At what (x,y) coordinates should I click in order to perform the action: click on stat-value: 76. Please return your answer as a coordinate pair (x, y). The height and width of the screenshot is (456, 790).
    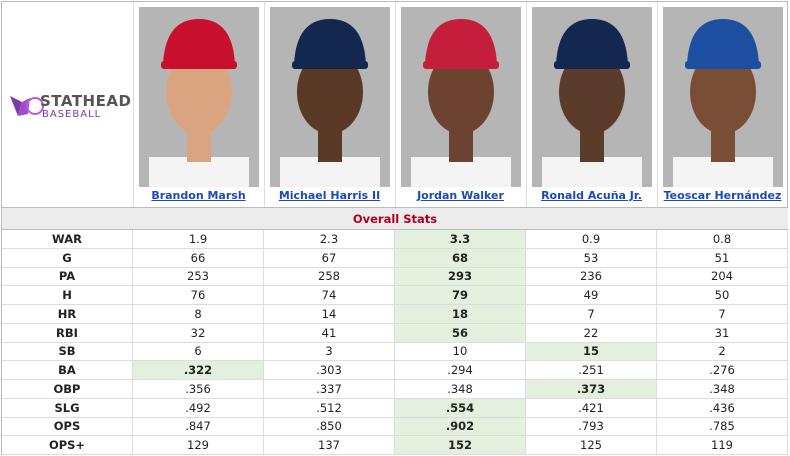
    Looking at the image, I should click on (198, 295).